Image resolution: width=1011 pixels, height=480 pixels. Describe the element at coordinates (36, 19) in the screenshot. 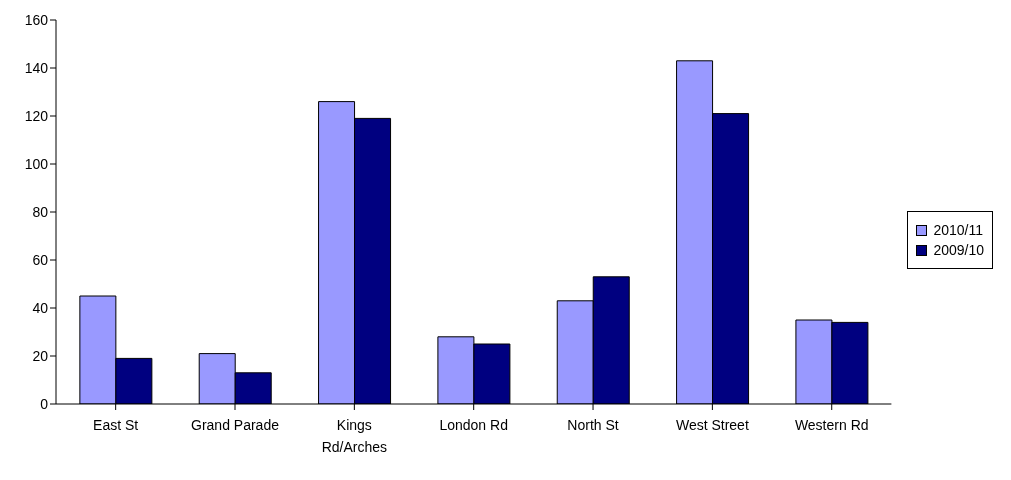

I see `y-tick-label: 160` at that location.